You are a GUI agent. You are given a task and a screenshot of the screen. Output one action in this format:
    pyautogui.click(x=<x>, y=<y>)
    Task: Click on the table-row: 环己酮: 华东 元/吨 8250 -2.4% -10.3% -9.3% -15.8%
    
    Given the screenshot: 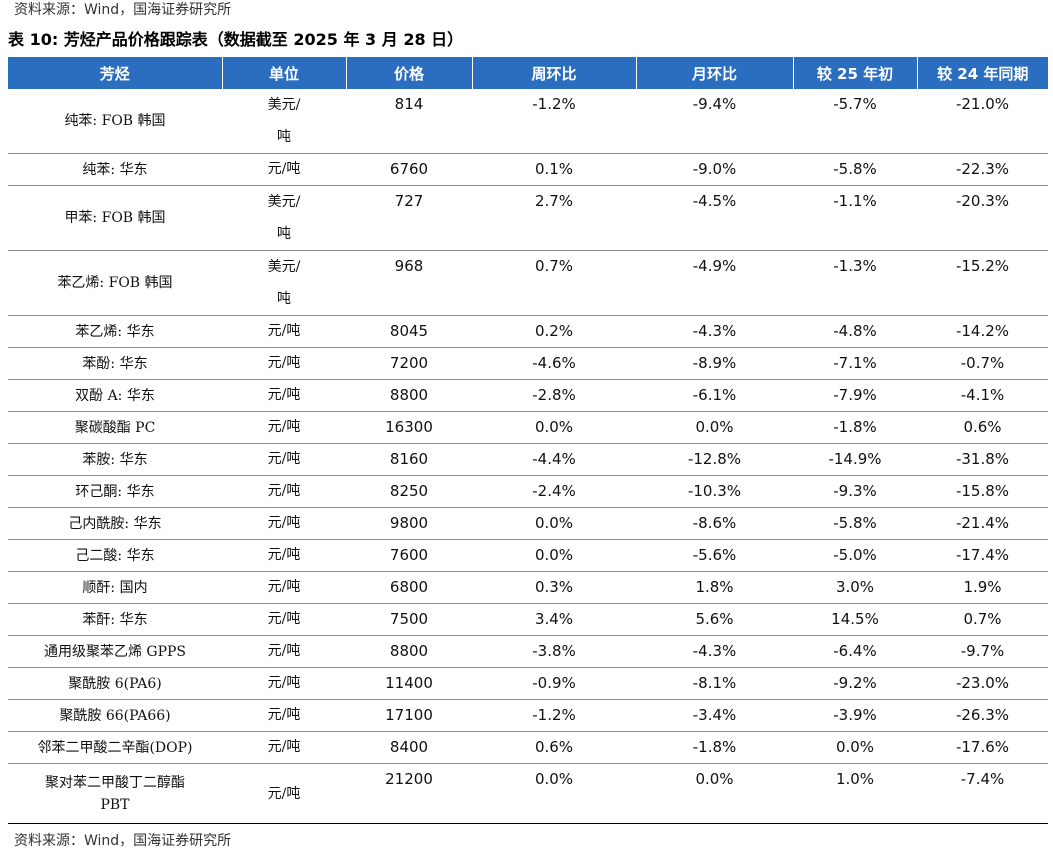 What is the action you would take?
    pyautogui.click(x=528, y=491)
    